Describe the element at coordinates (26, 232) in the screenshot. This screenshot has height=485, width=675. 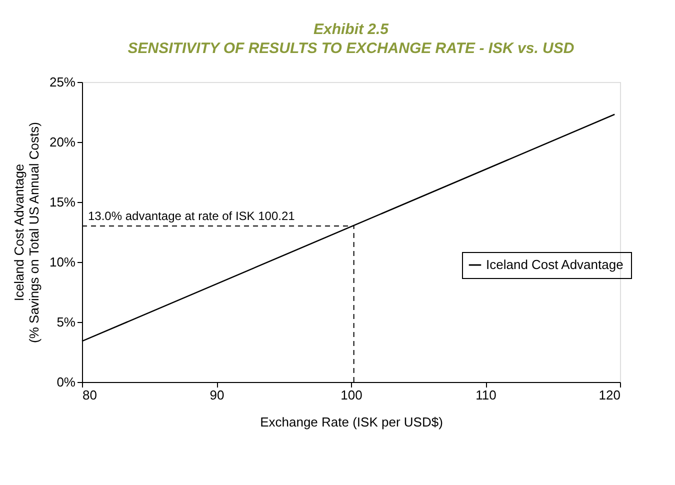
I see `y-axis-title: Iceland Cost Advantage (% Savings on Total US Annual Costs)` at that location.